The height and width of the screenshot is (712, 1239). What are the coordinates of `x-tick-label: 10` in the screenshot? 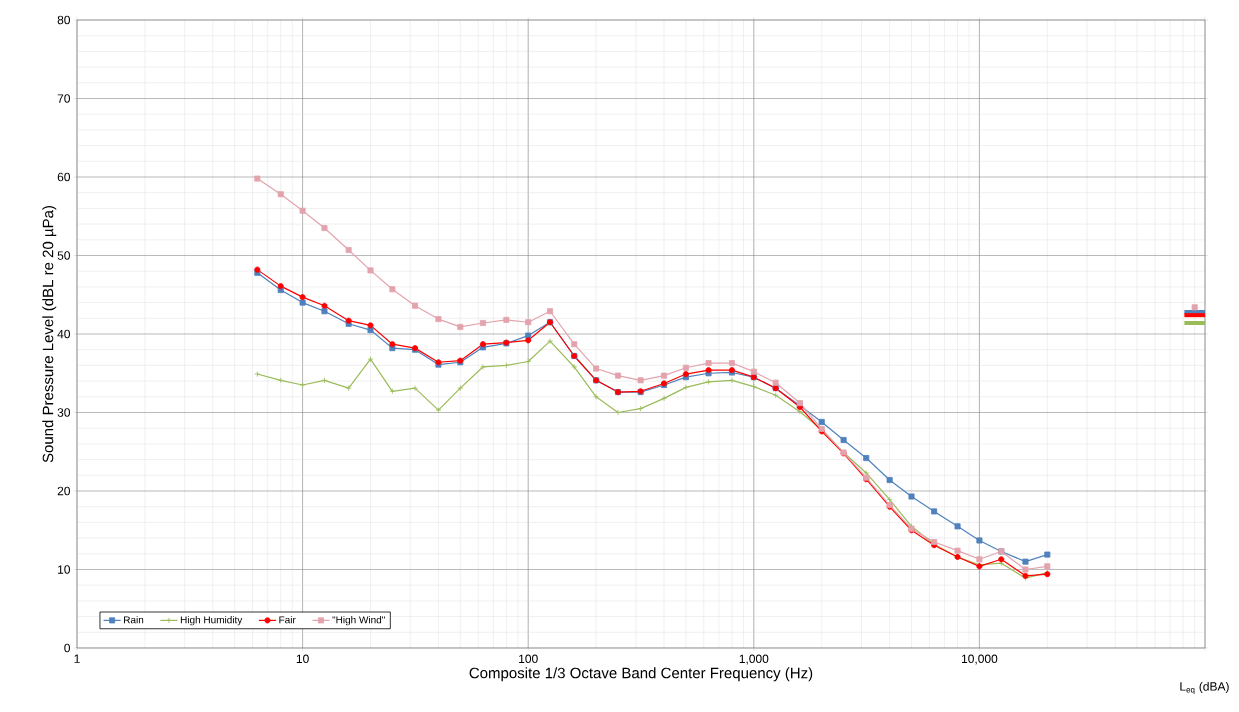 It's located at (302, 659).